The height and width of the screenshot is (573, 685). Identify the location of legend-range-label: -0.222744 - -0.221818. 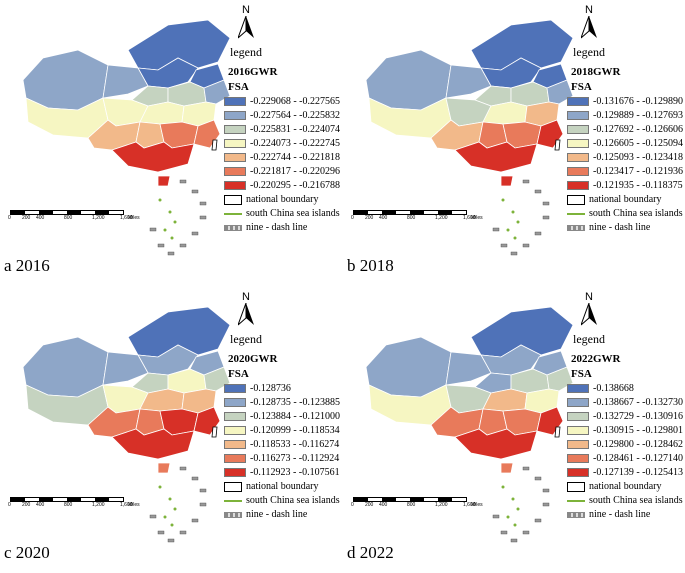
(295, 157).